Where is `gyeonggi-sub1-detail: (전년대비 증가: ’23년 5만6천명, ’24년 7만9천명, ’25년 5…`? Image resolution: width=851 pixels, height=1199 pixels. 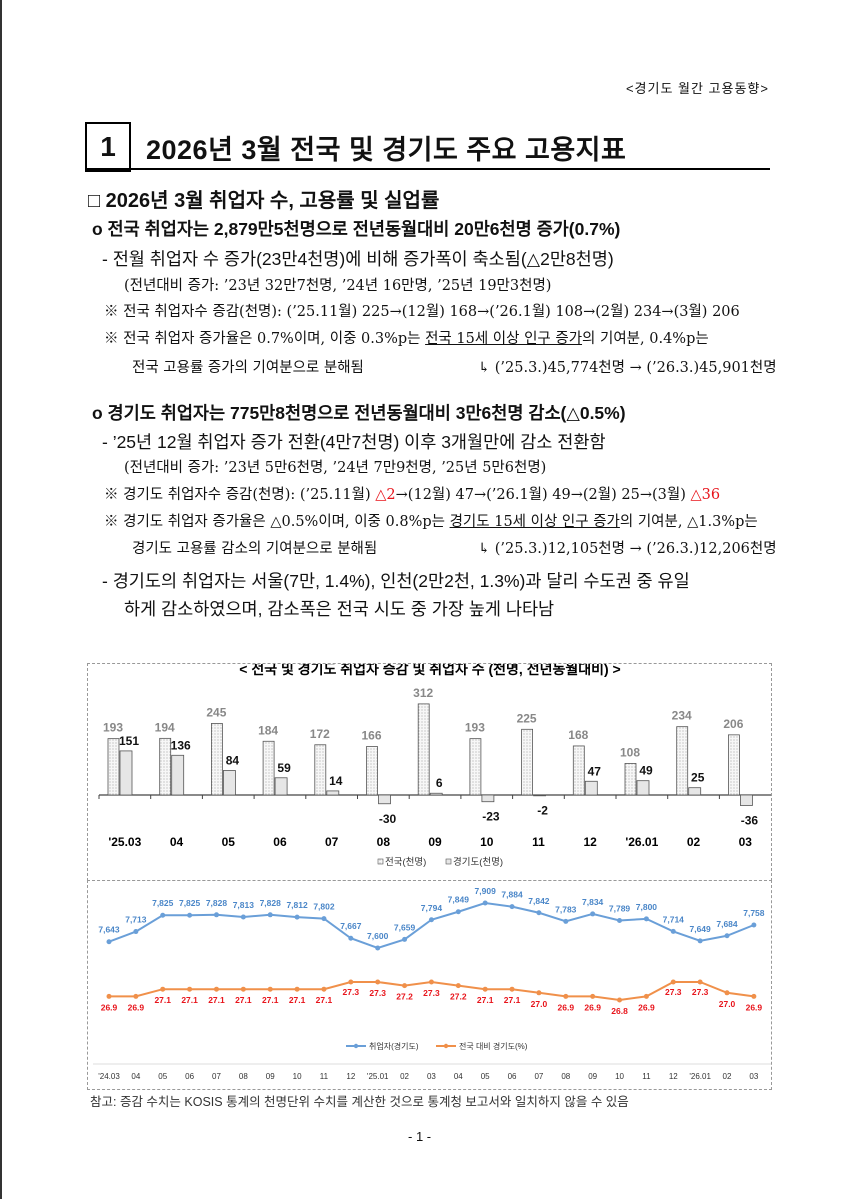
gyeonggi-sub1-detail: (전년대비 증가: ’23년 5만6천명, ’24년 7만9천명, ’25년 5… is located at coordinates (335, 468).